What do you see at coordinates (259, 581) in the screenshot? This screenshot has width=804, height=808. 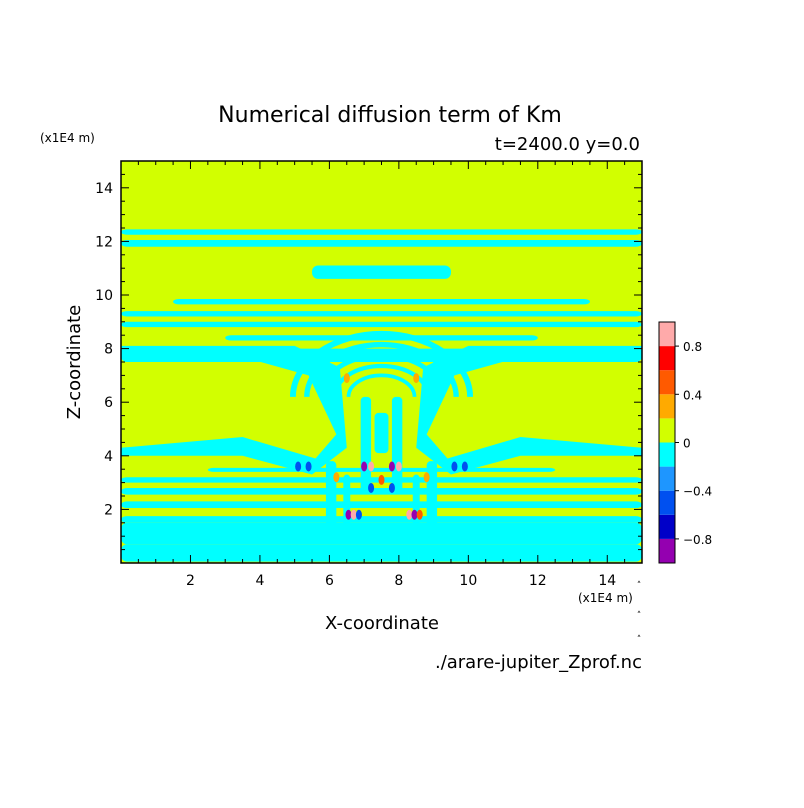 I see `x-tick-label: 4` at bounding box center [259, 581].